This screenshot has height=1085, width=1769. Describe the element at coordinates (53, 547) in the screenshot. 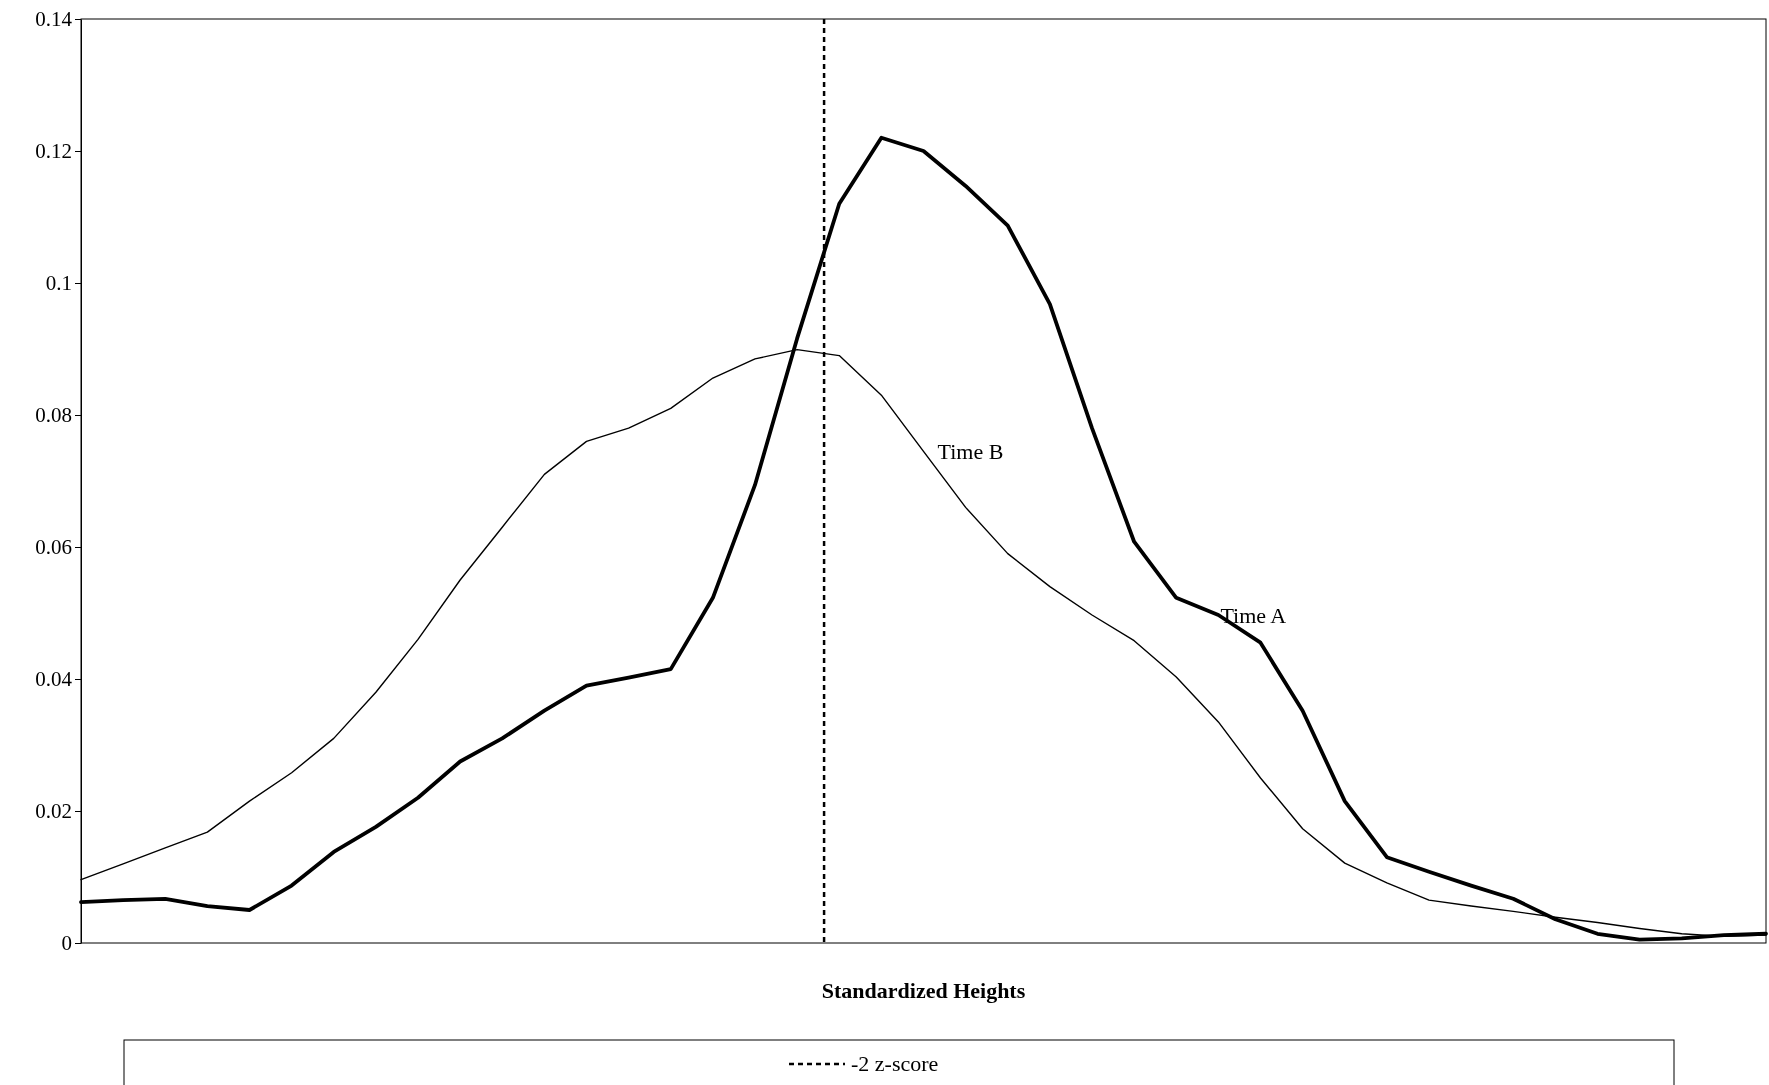

I see `y-tick-label: 0.06` at that location.